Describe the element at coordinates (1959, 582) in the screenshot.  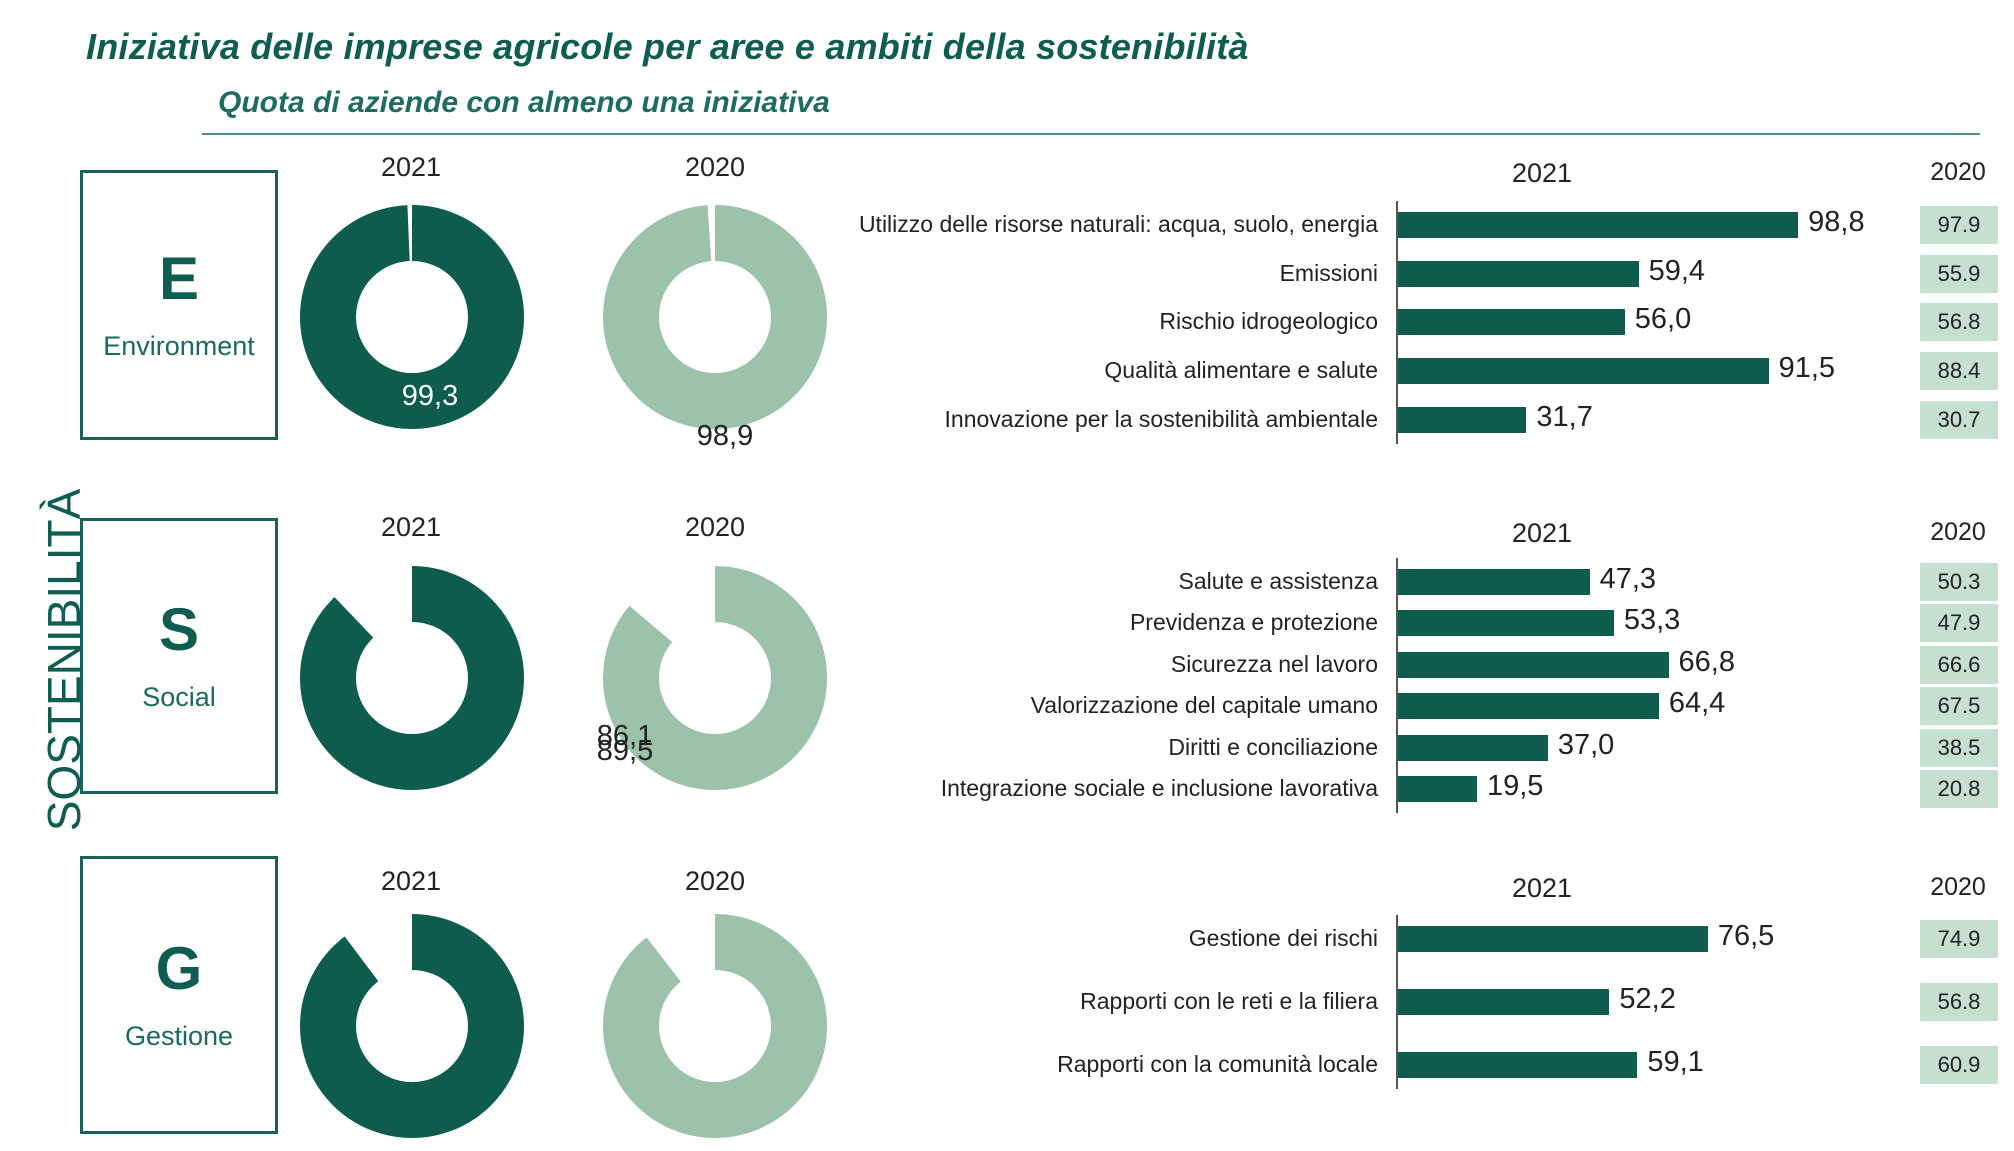
I see `social-compare-box: 50.3` at that location.